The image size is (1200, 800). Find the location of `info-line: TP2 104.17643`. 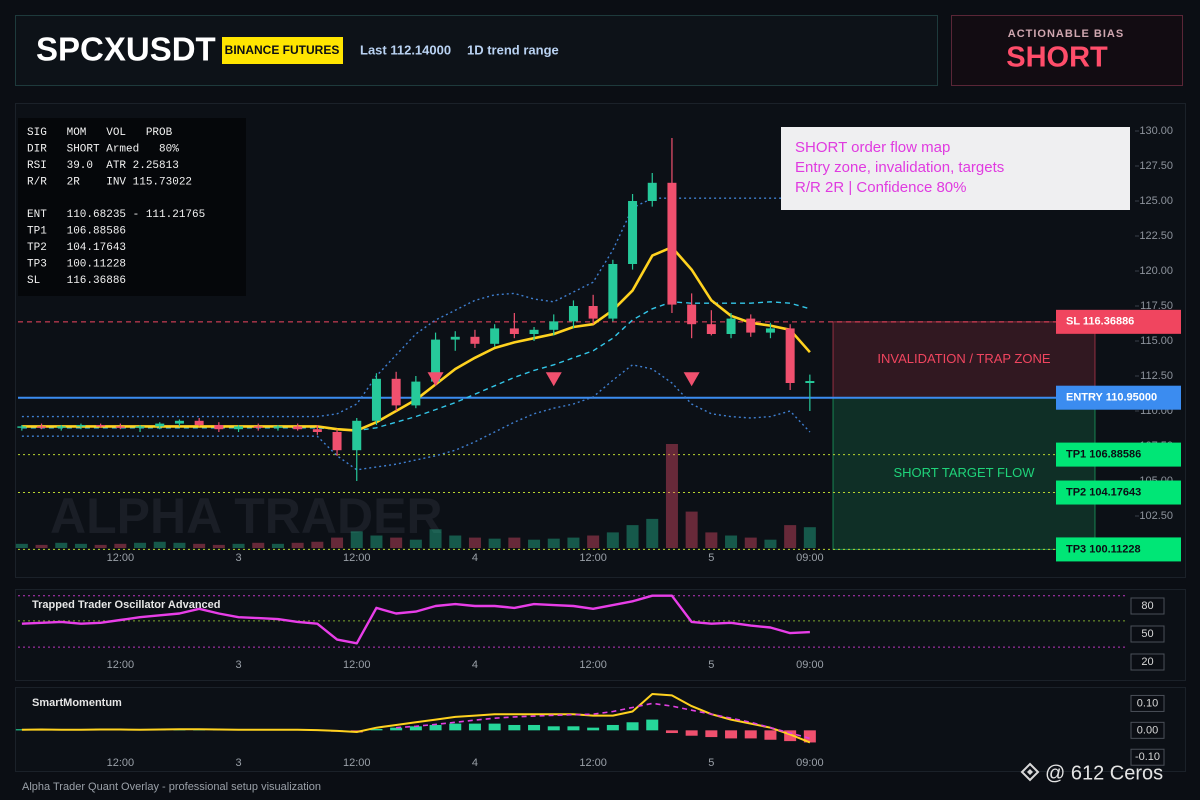

info-line: TP2 104.17643 is located at coordinates (76, 248).